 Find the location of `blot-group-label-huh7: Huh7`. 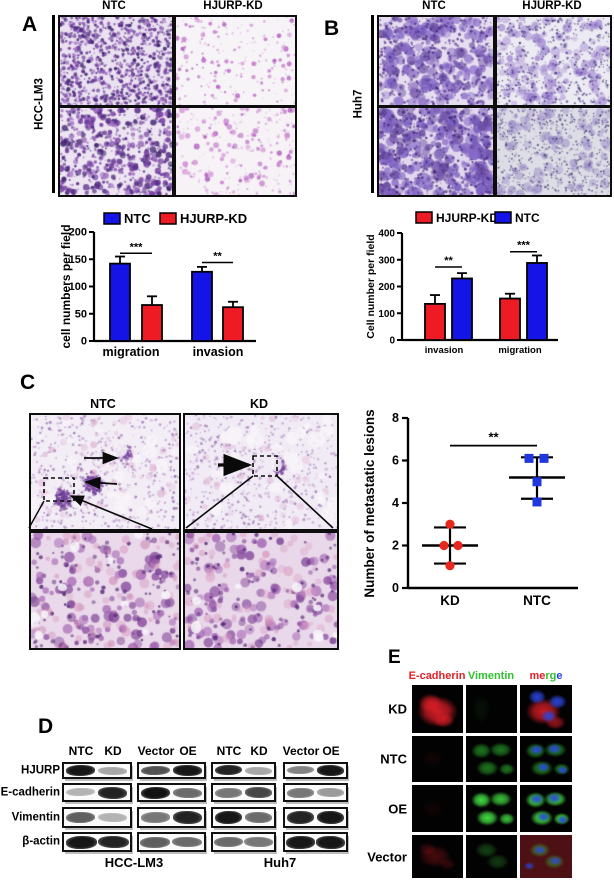

blot-group-label-huh7: Huh7 is located at coordinates (280, 862).